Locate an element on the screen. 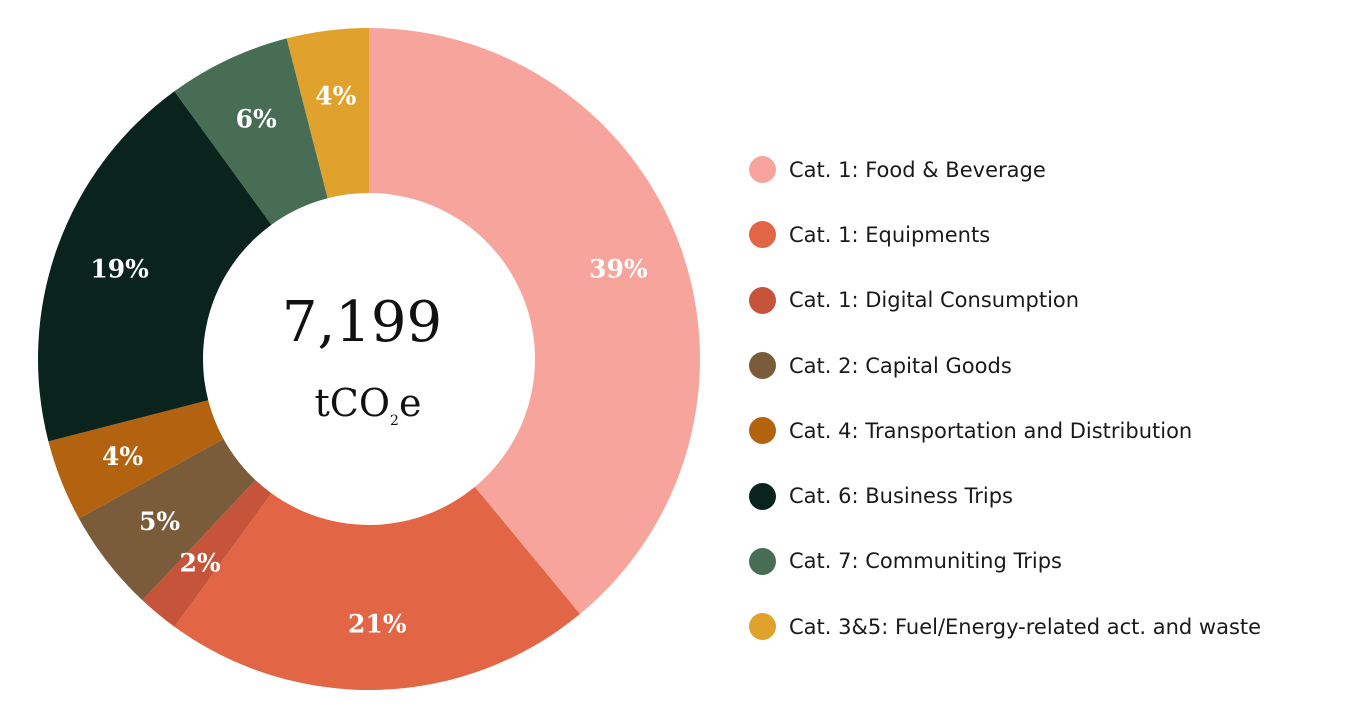 The width and height of the screenshot is (1366, 707). slice-label-2: 2% is located at coordinates (200, 563).